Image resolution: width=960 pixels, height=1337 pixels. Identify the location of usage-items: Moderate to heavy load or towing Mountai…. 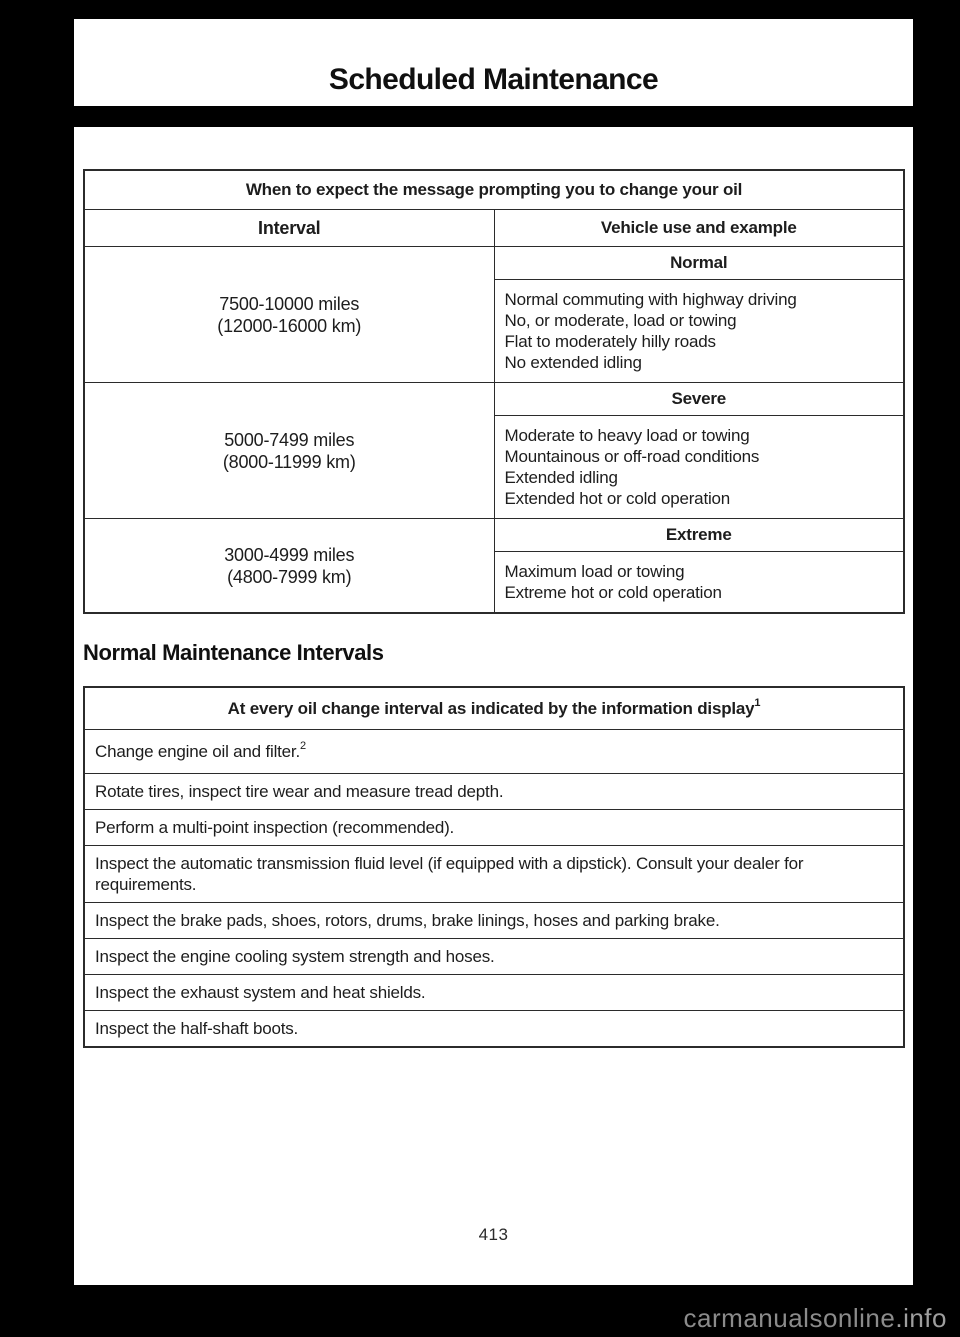
(699, 467).